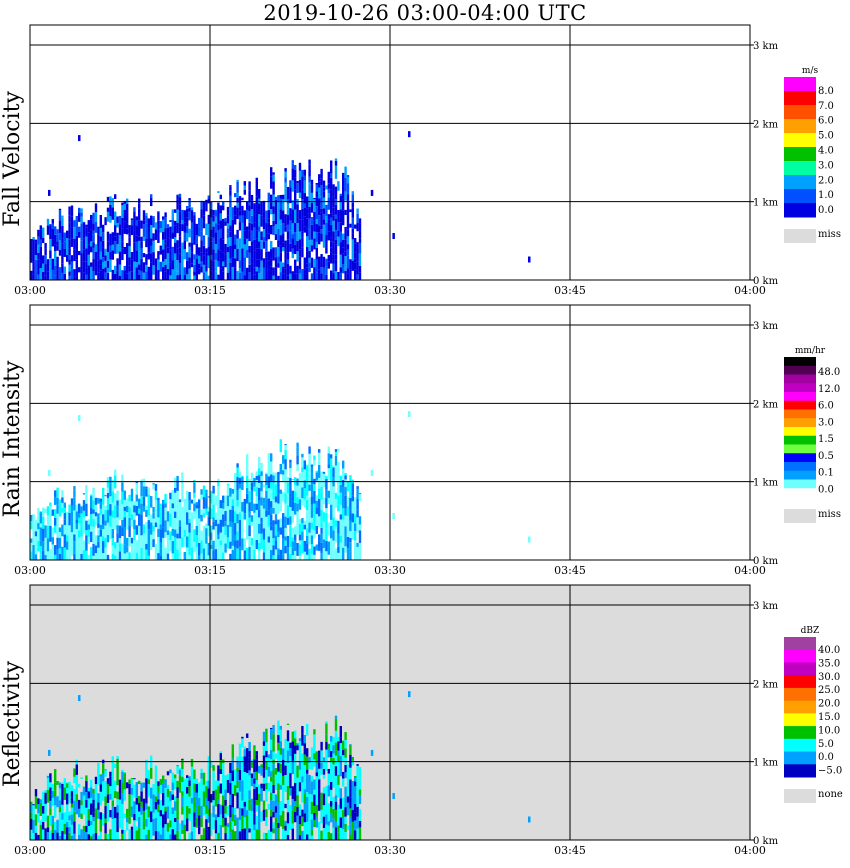 The image size is (850, 868). Describe the element at coordinates (826, 91) in the screenshot. I see `colorbar-label: 8.0` at that location.